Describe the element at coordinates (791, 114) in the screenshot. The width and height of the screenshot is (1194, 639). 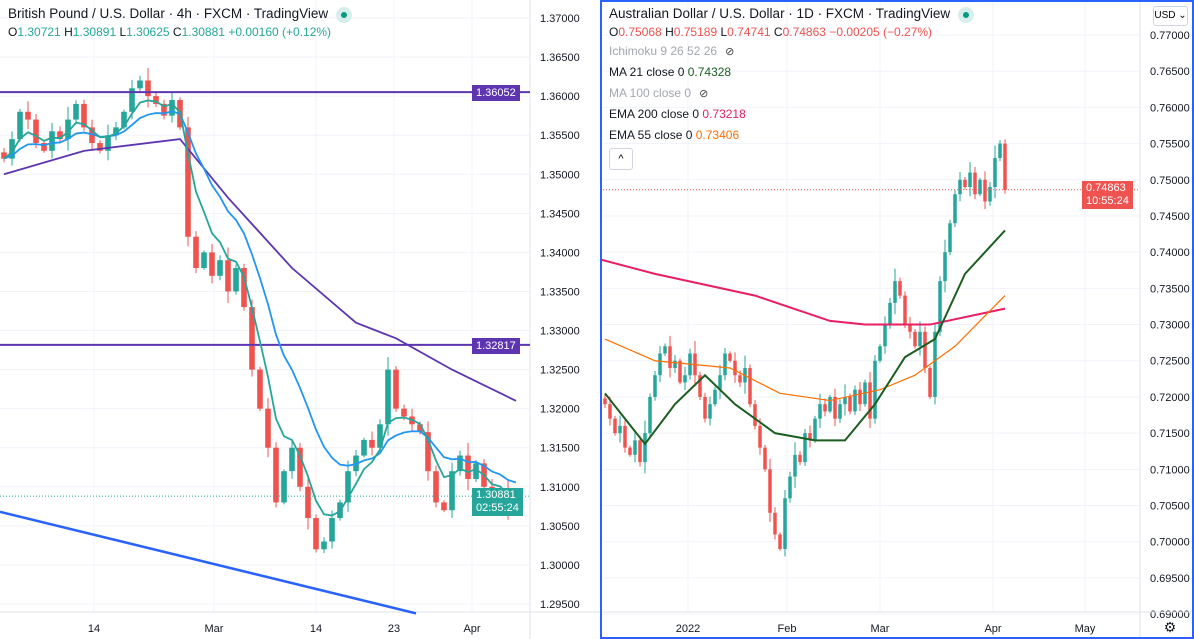
I see `indicator-ema200: EMA 200 close 0 0.73218` at that location.